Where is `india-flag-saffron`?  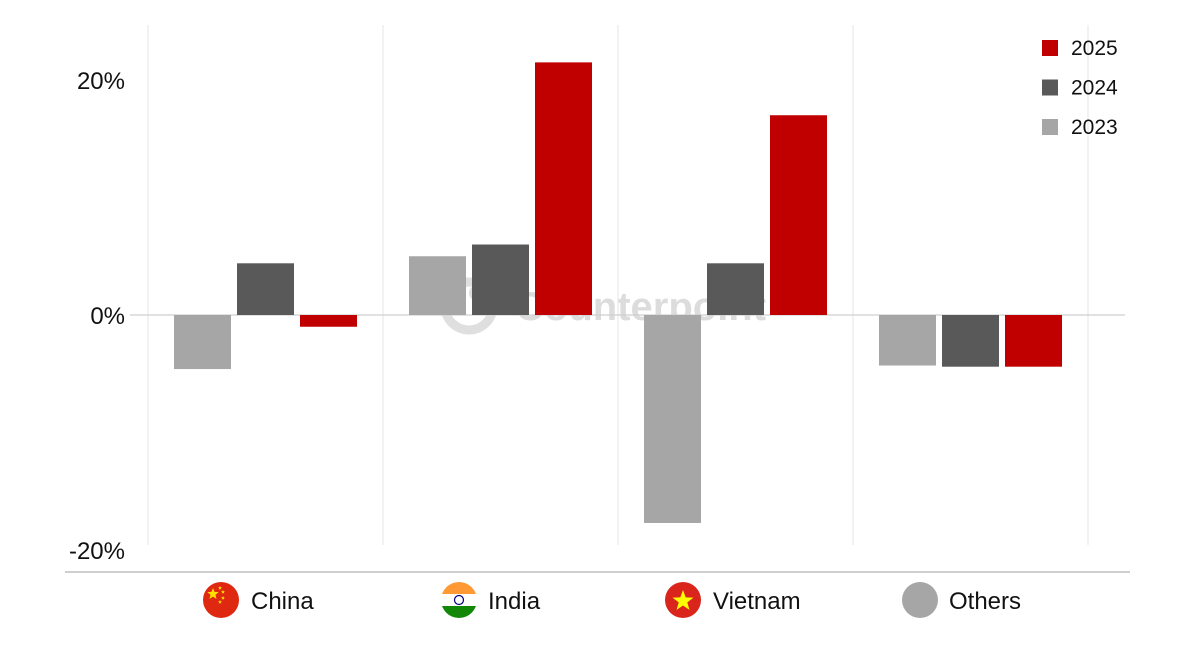
india-flag-saffron is located at coordinates (459, 588).